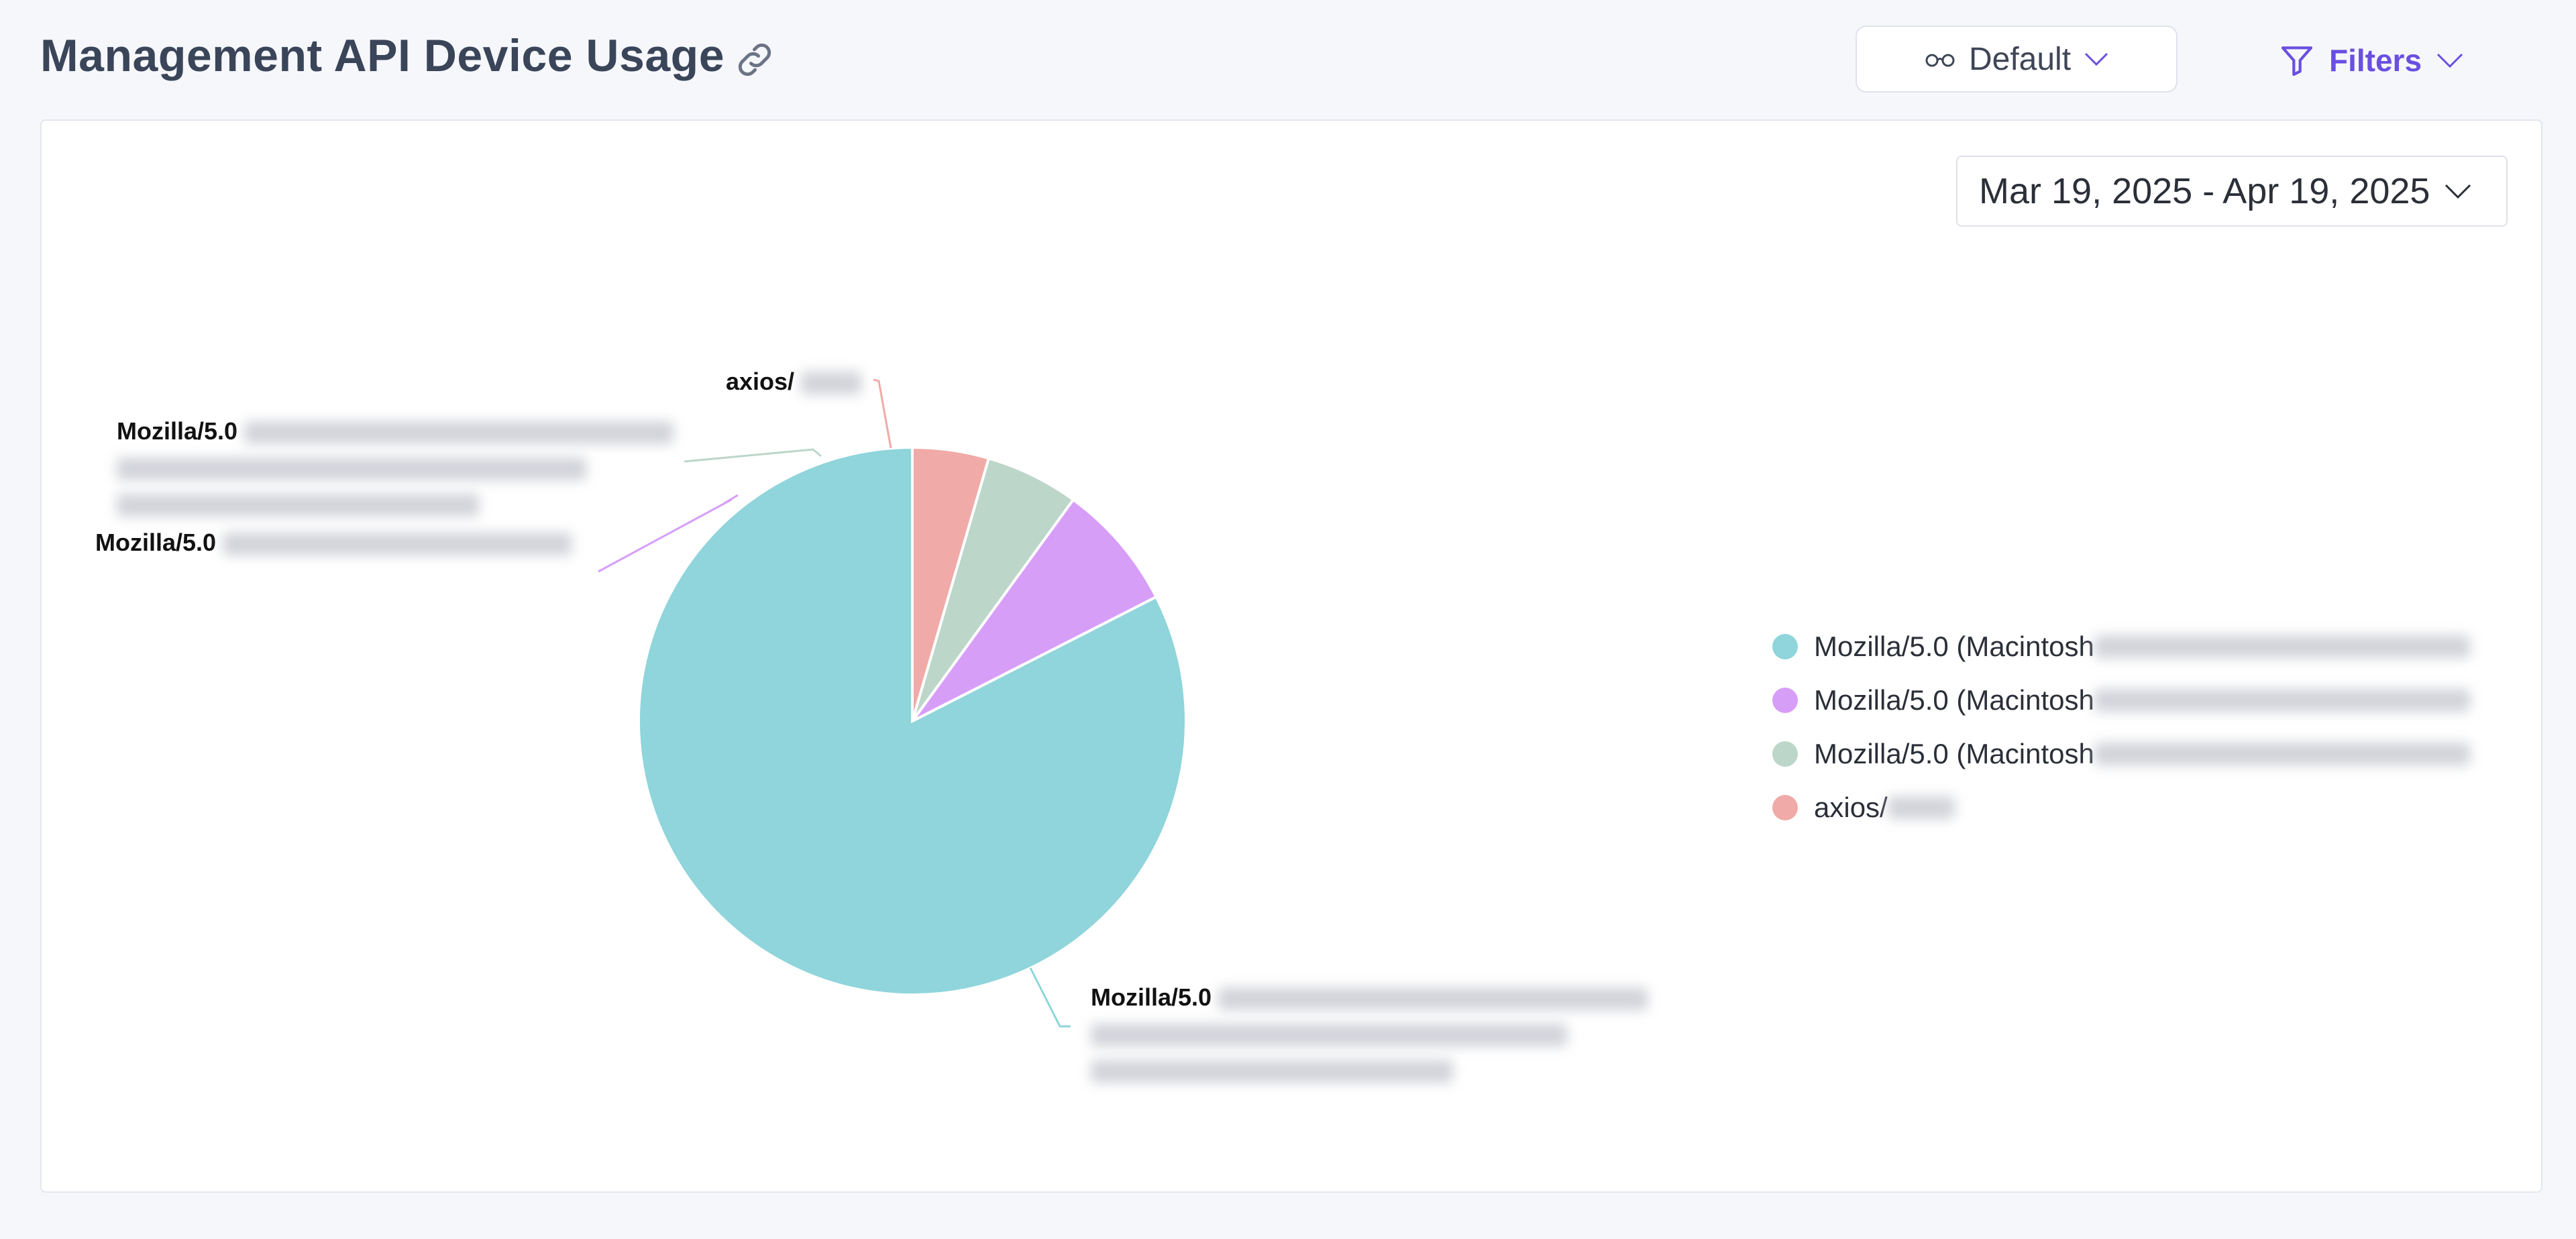 The image size is (2576, 1239). I want to click on link-icon, so click(755, 60).